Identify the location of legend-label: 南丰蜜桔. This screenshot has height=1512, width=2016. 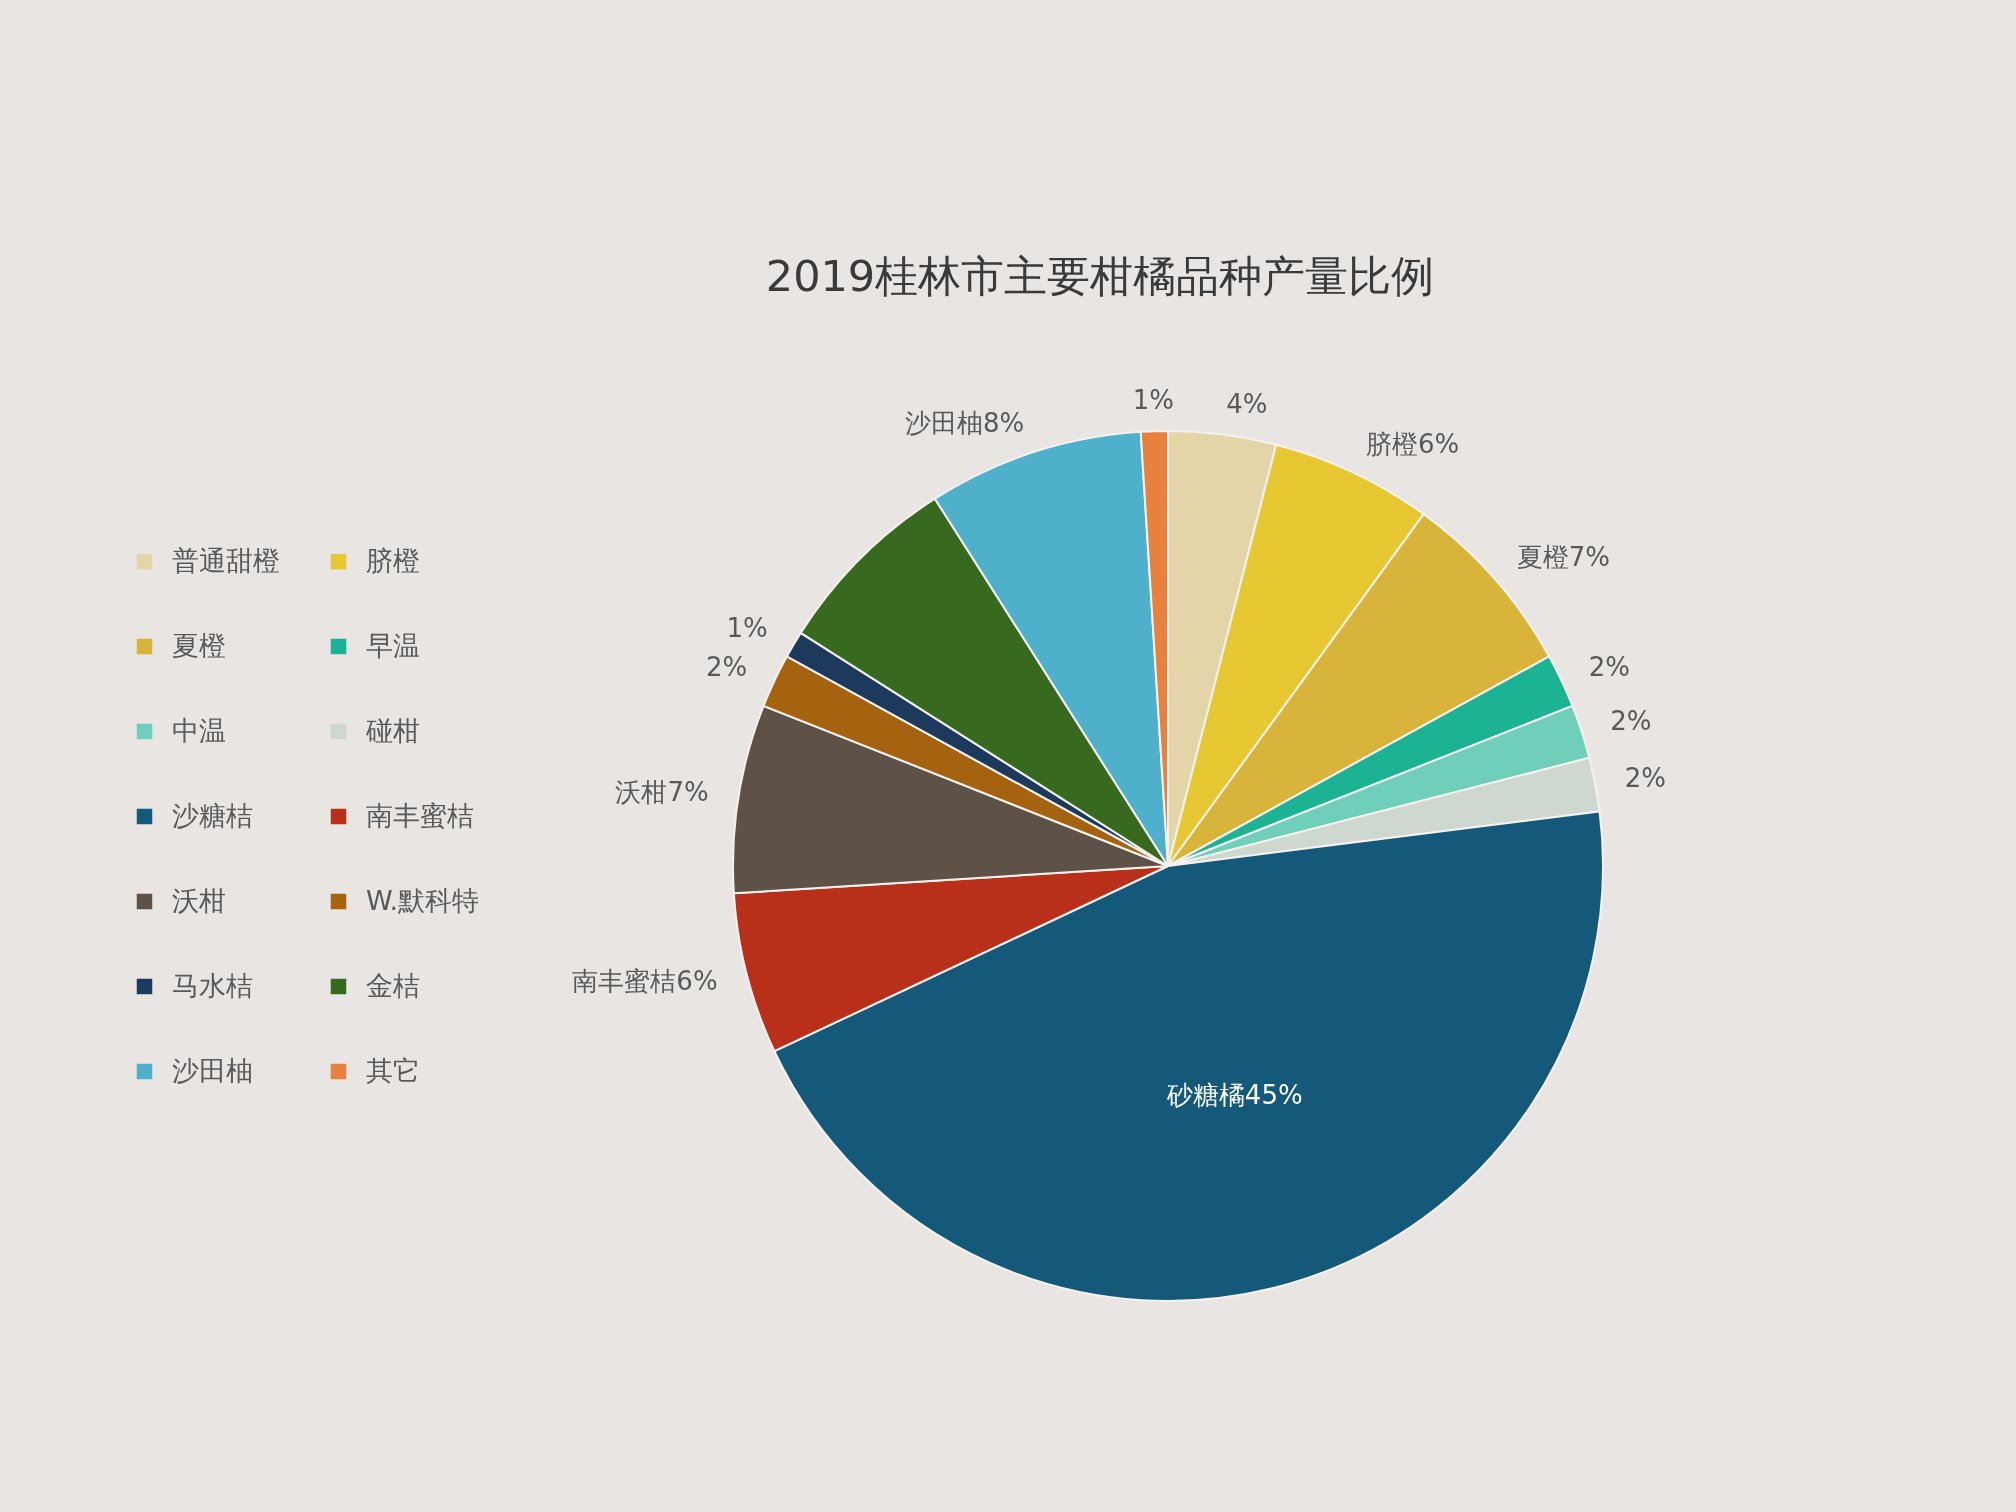
(420, 815).